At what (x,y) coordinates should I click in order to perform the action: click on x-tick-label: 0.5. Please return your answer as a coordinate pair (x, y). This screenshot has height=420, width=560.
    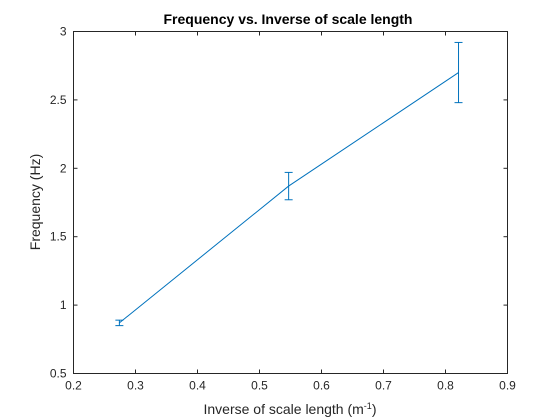
    Looking at the image, I should click on (259, 386).